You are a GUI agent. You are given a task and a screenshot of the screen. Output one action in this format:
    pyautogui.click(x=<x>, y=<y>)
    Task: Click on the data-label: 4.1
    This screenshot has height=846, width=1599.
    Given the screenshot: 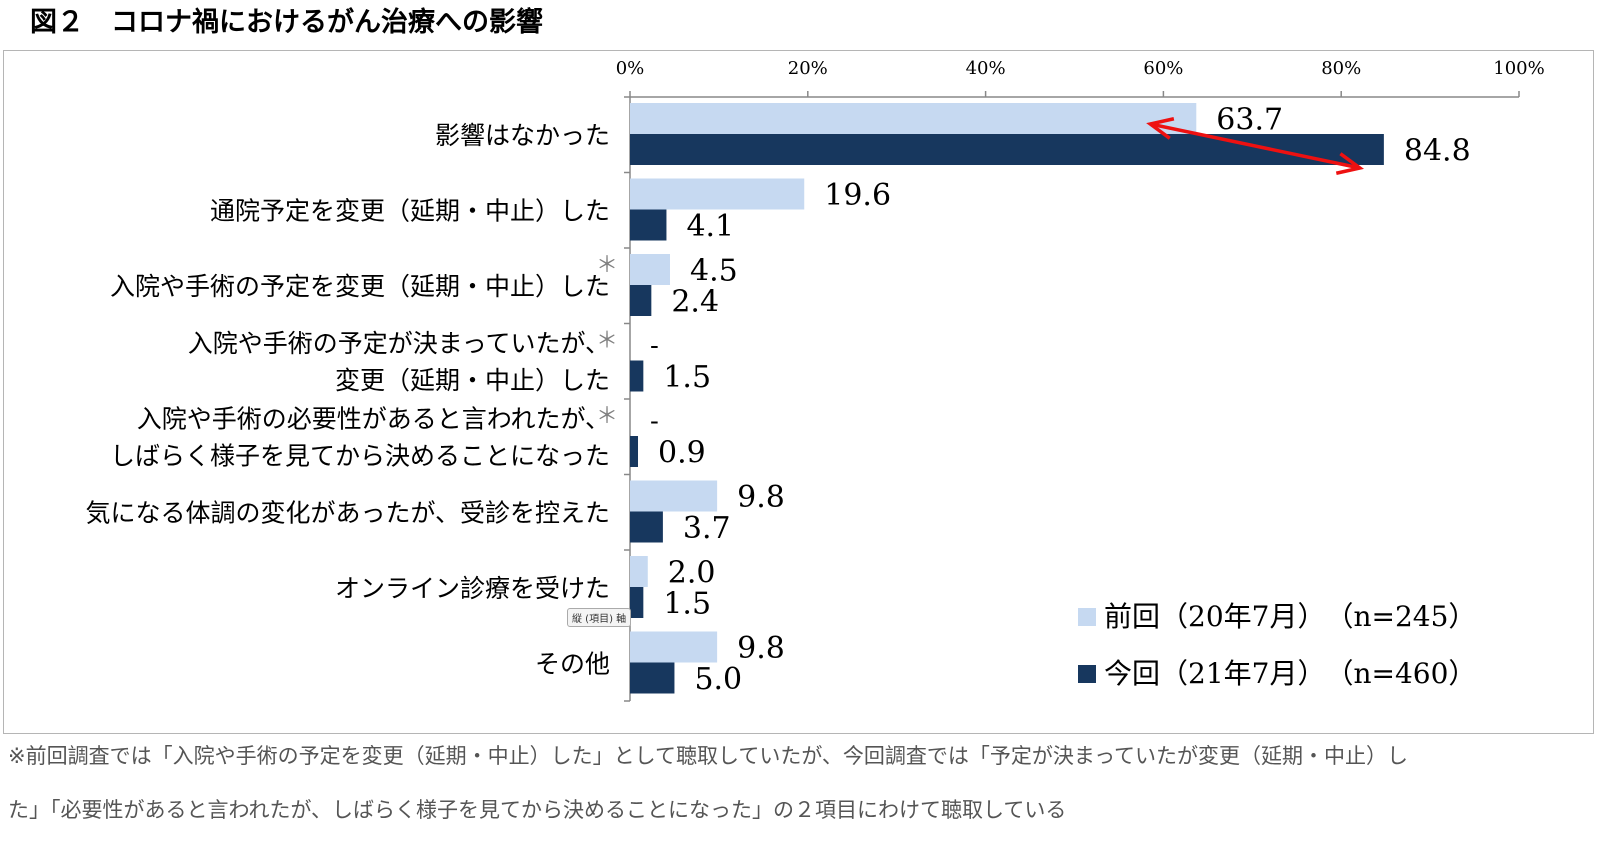 What is the action you would take?
    pyautogui.click(x=710, y=226)
    